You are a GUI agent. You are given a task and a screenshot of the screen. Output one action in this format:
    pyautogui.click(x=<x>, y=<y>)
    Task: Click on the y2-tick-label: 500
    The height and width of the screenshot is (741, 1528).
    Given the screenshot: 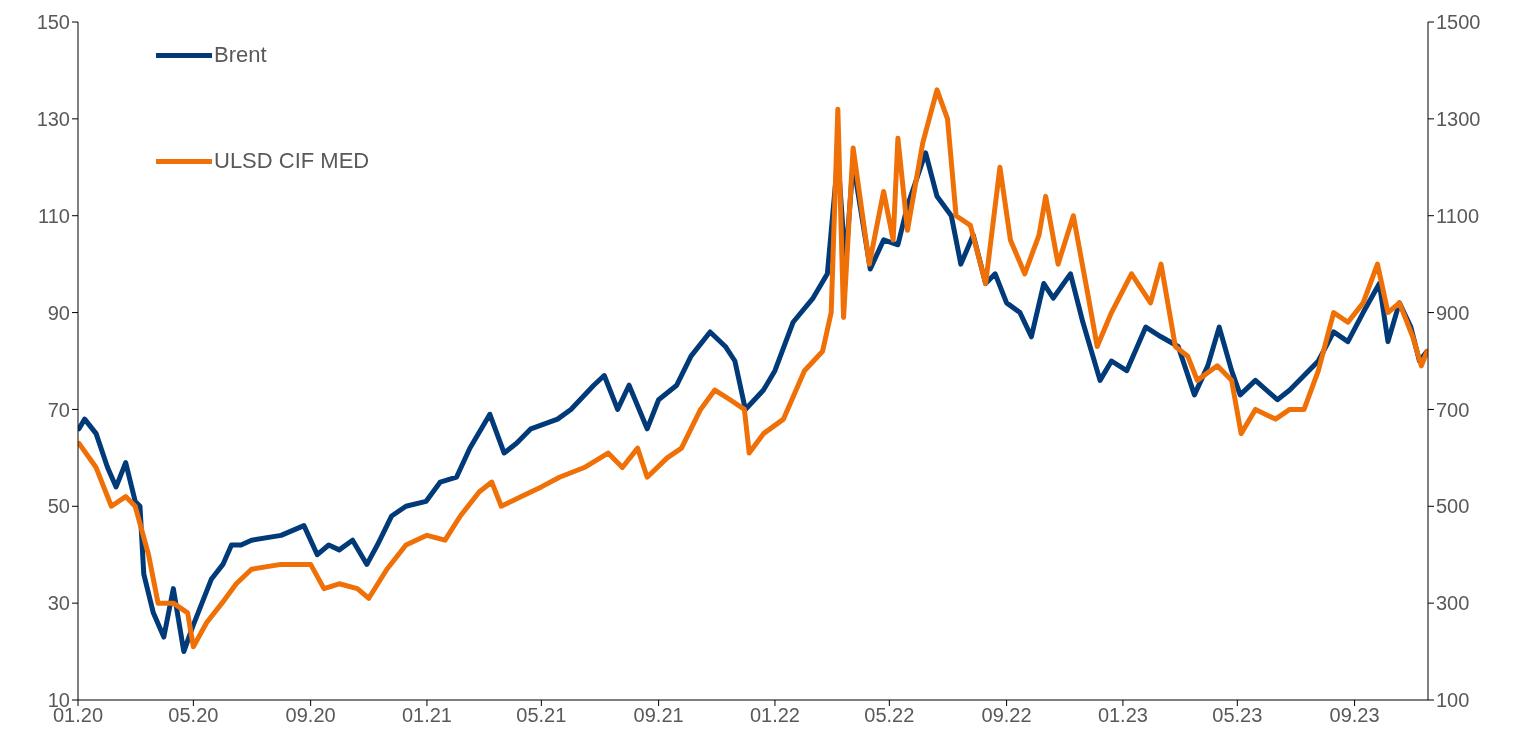 What is the action you would take?
    pyautogui.click(x=1453, y=506)
    